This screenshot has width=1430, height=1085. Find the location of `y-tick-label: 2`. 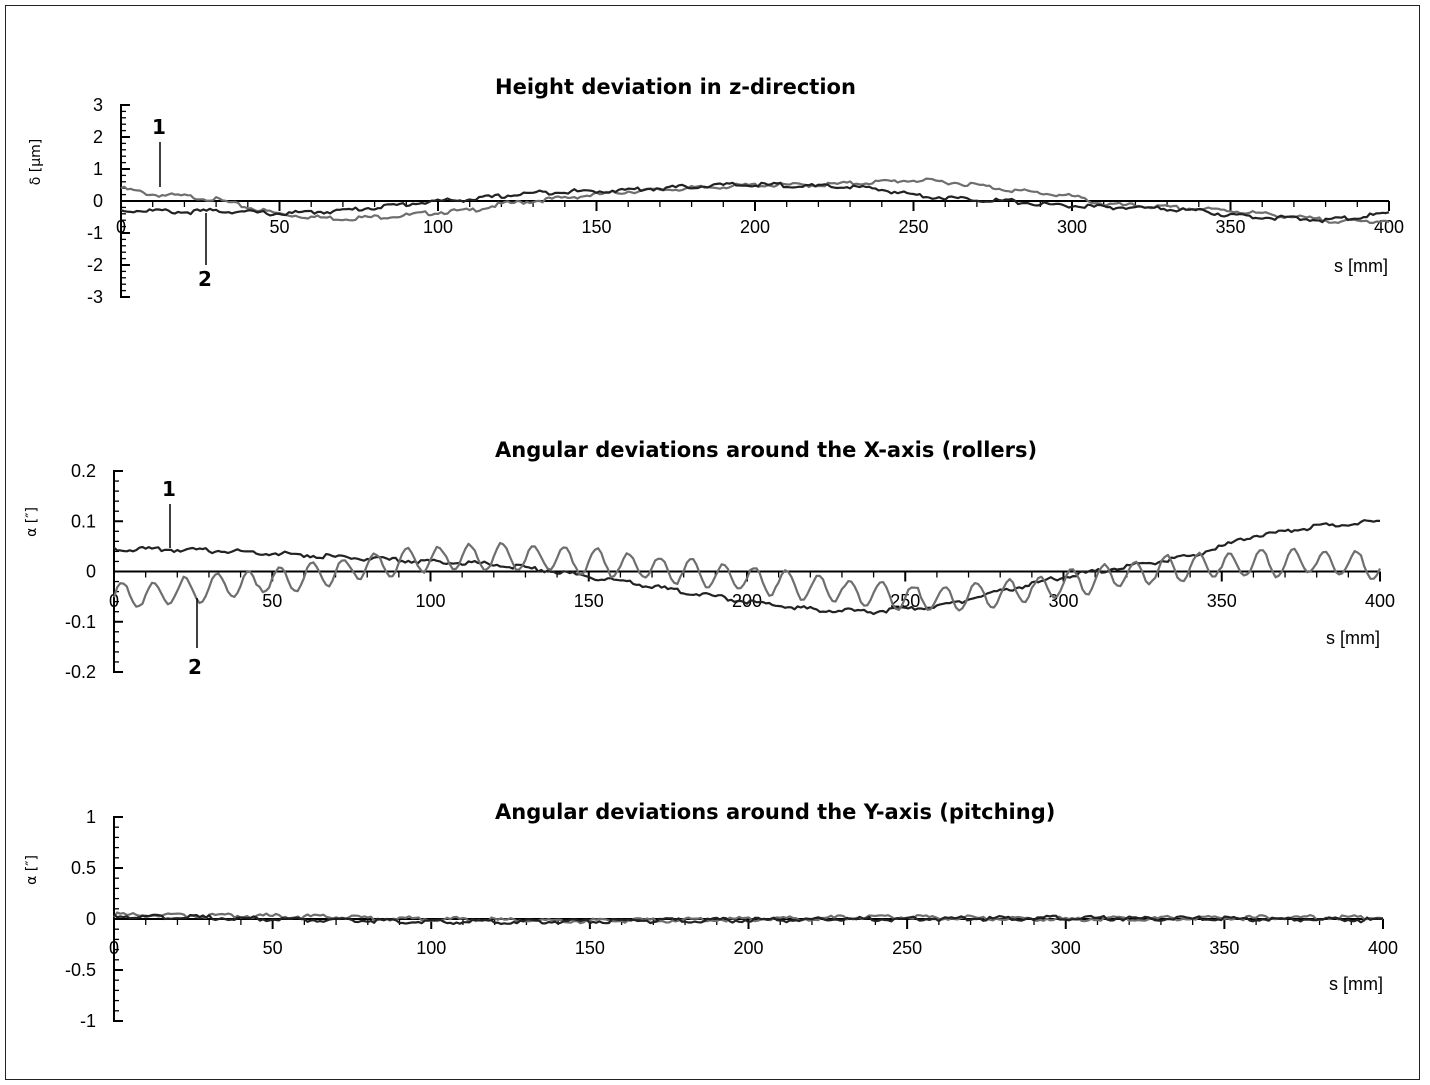

y-tick-label: 2 is located at coordinates (98, 137).